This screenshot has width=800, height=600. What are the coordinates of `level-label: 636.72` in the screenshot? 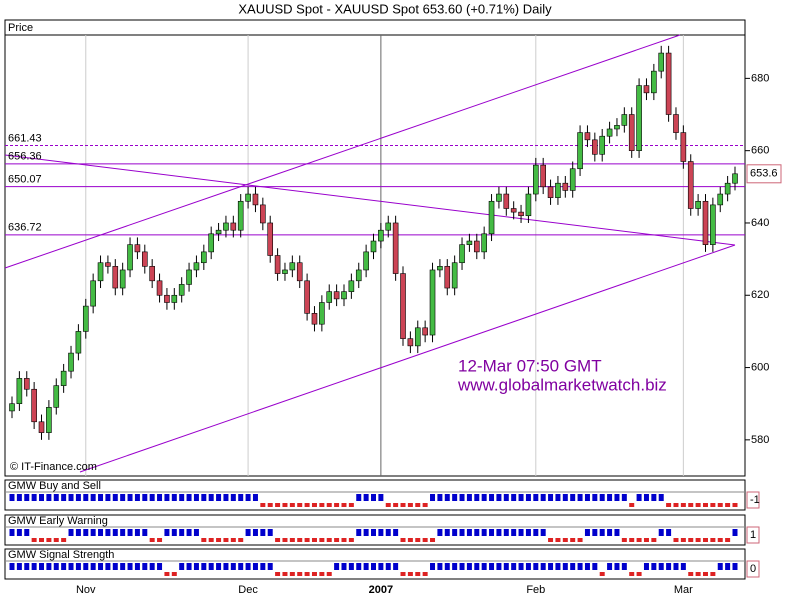 It's located at (25, 228).